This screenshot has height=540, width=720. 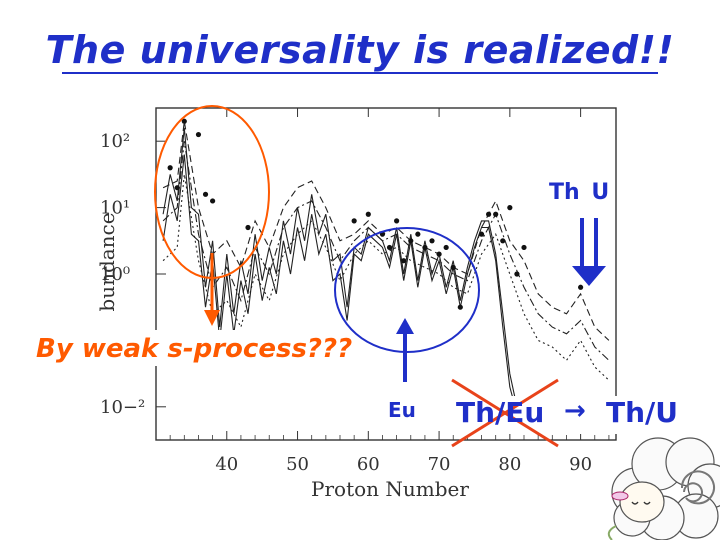 I want to click on x-tick-label: 40, so click(x=226, y=464).